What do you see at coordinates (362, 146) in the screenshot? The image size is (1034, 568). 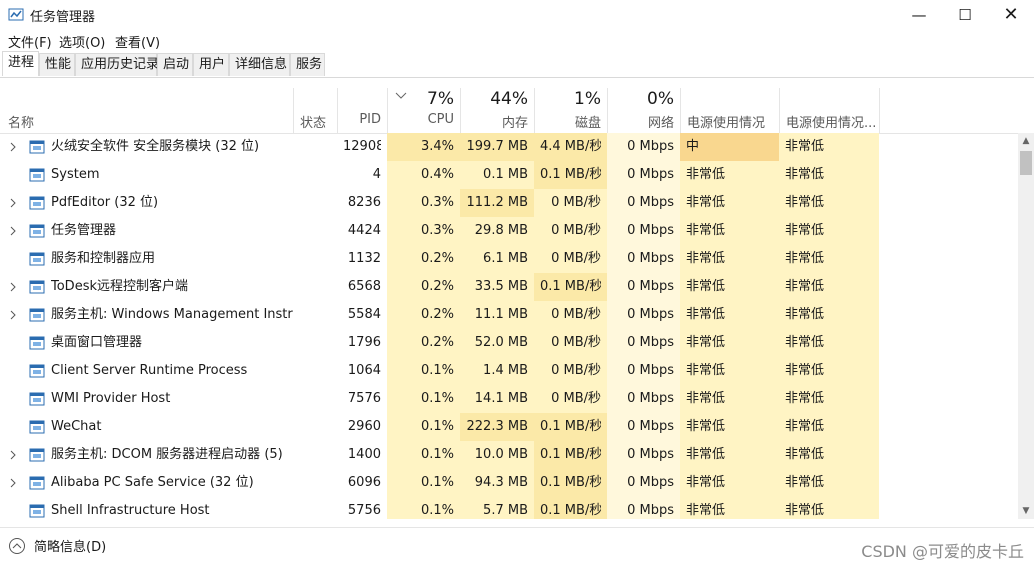 I see `pid-cell: 12908` at bounding box center [362, 146].